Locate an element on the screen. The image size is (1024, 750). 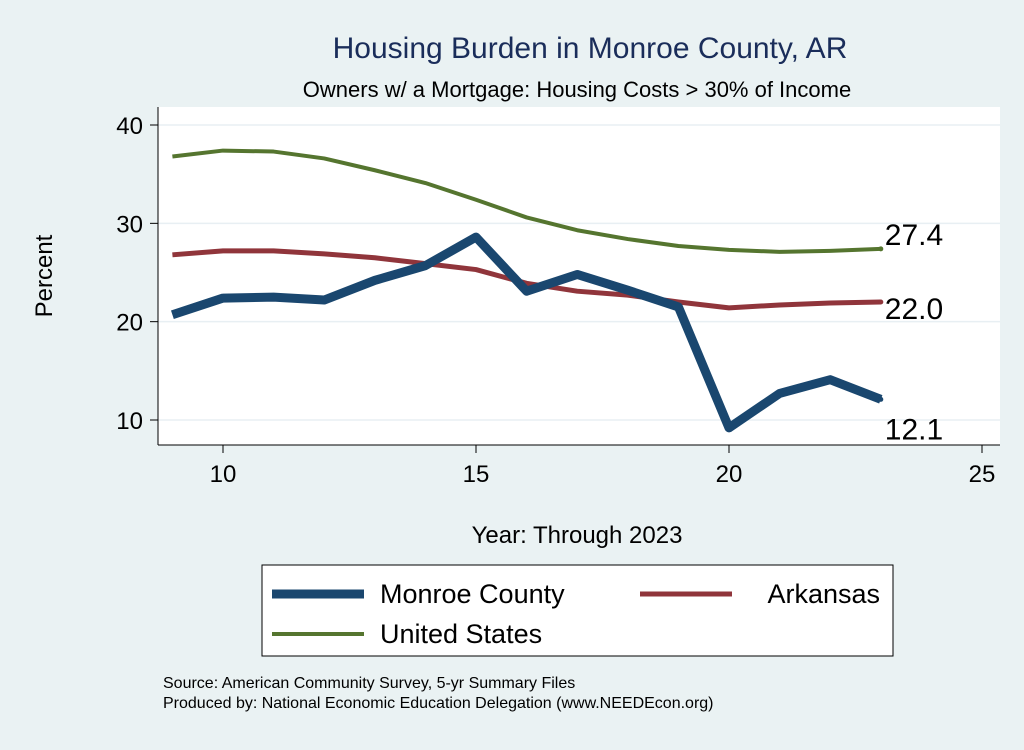
end-value-label: 12.1 is located at coordinates (914, 429).